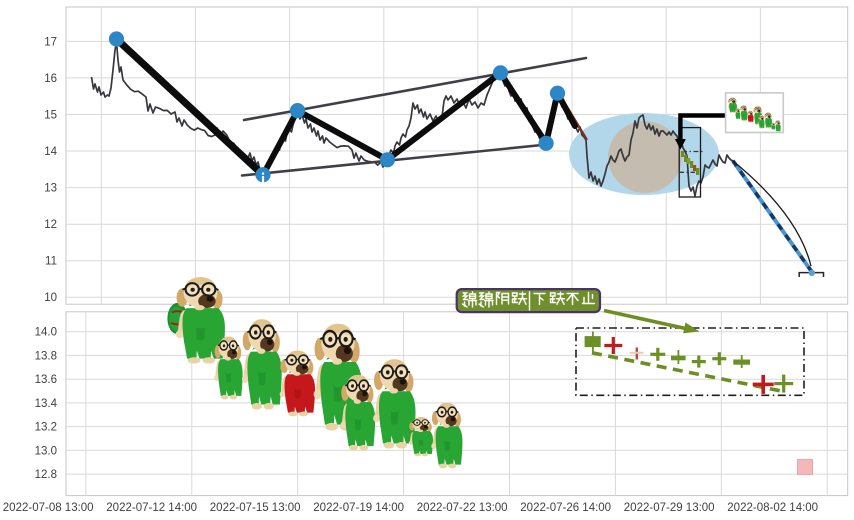 This screenshot has width=854, height=520. What do you see at coordinates (46, 451) in the screenshot?
I see `svg-text: 13.0` at bounding box center [46, 451].